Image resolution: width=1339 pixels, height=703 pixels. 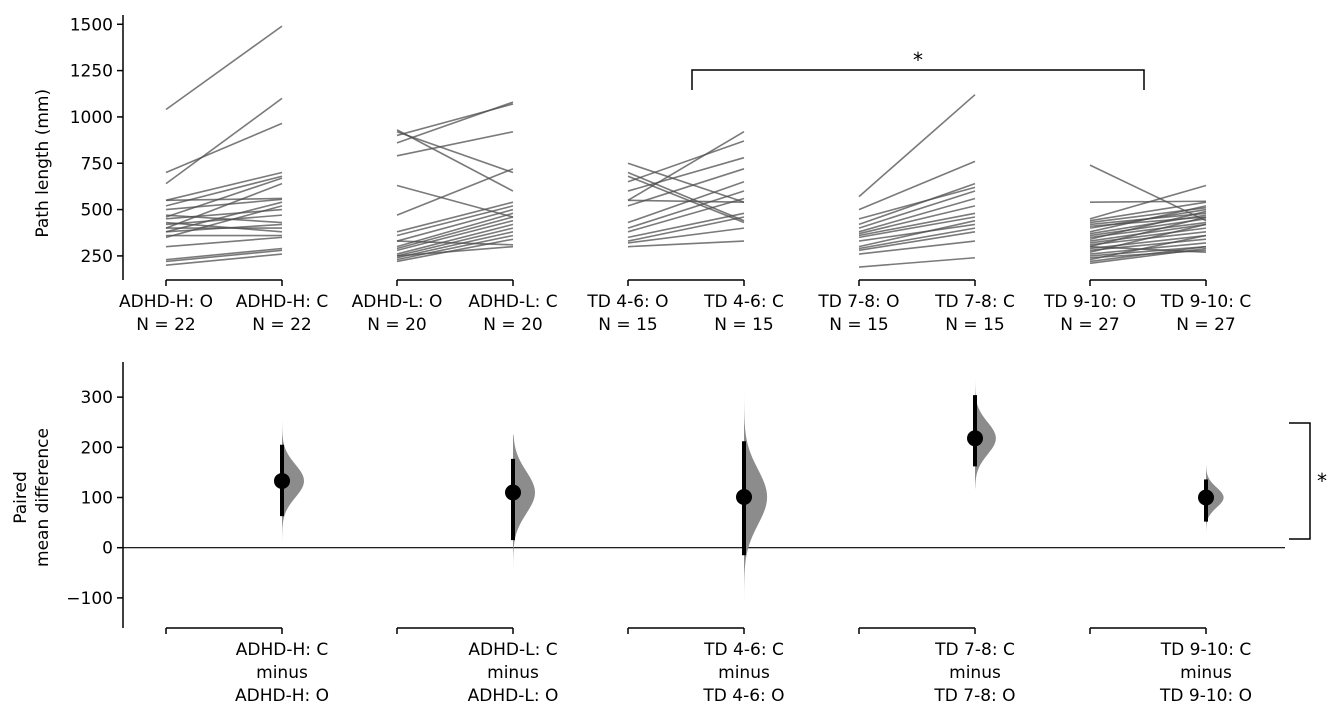 What do you see at coordinates (43, 163) in the screenshot?
I see `y-axis-label: Path length (mm)` at bounding box center [43, 163].